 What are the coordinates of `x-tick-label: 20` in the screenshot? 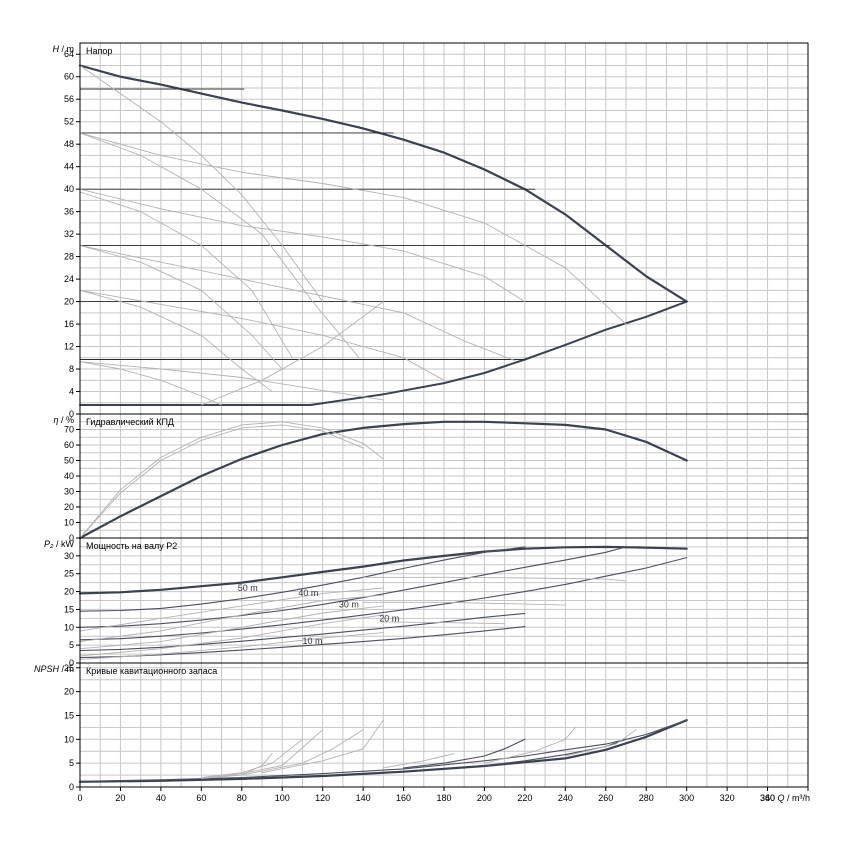 It's located at (120, 798).